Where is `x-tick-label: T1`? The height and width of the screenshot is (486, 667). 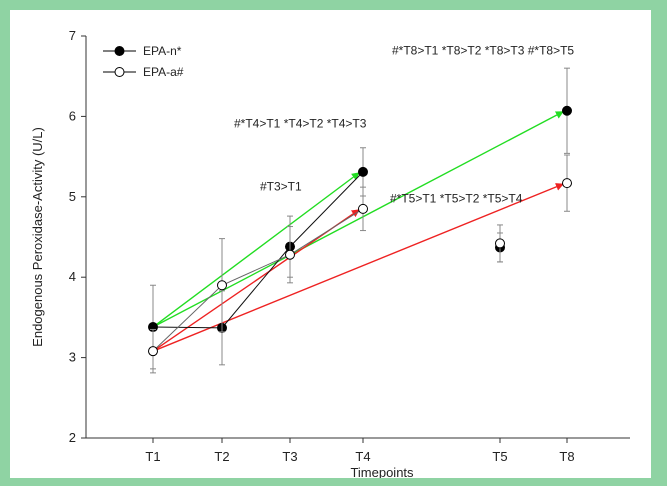 x-tick-label: T1 is located at coordinates (152, 456).